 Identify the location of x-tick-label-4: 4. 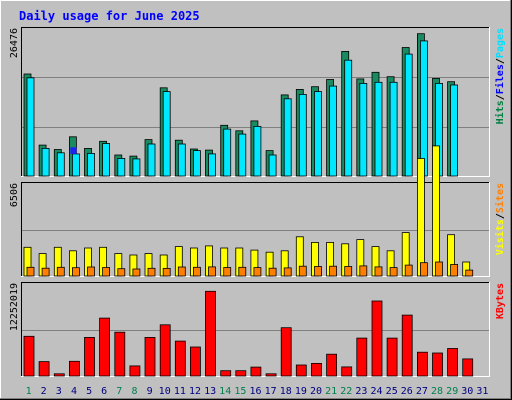
(74, 391).